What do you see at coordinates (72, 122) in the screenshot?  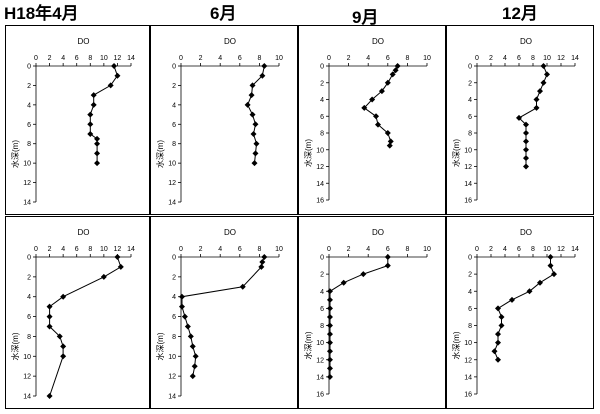 I see `chart-svg: DO 0 2 4 6 8 10 12 14 0 2 4 6 8 10 12 14 水深(m)` at bounding box center [72, 122].